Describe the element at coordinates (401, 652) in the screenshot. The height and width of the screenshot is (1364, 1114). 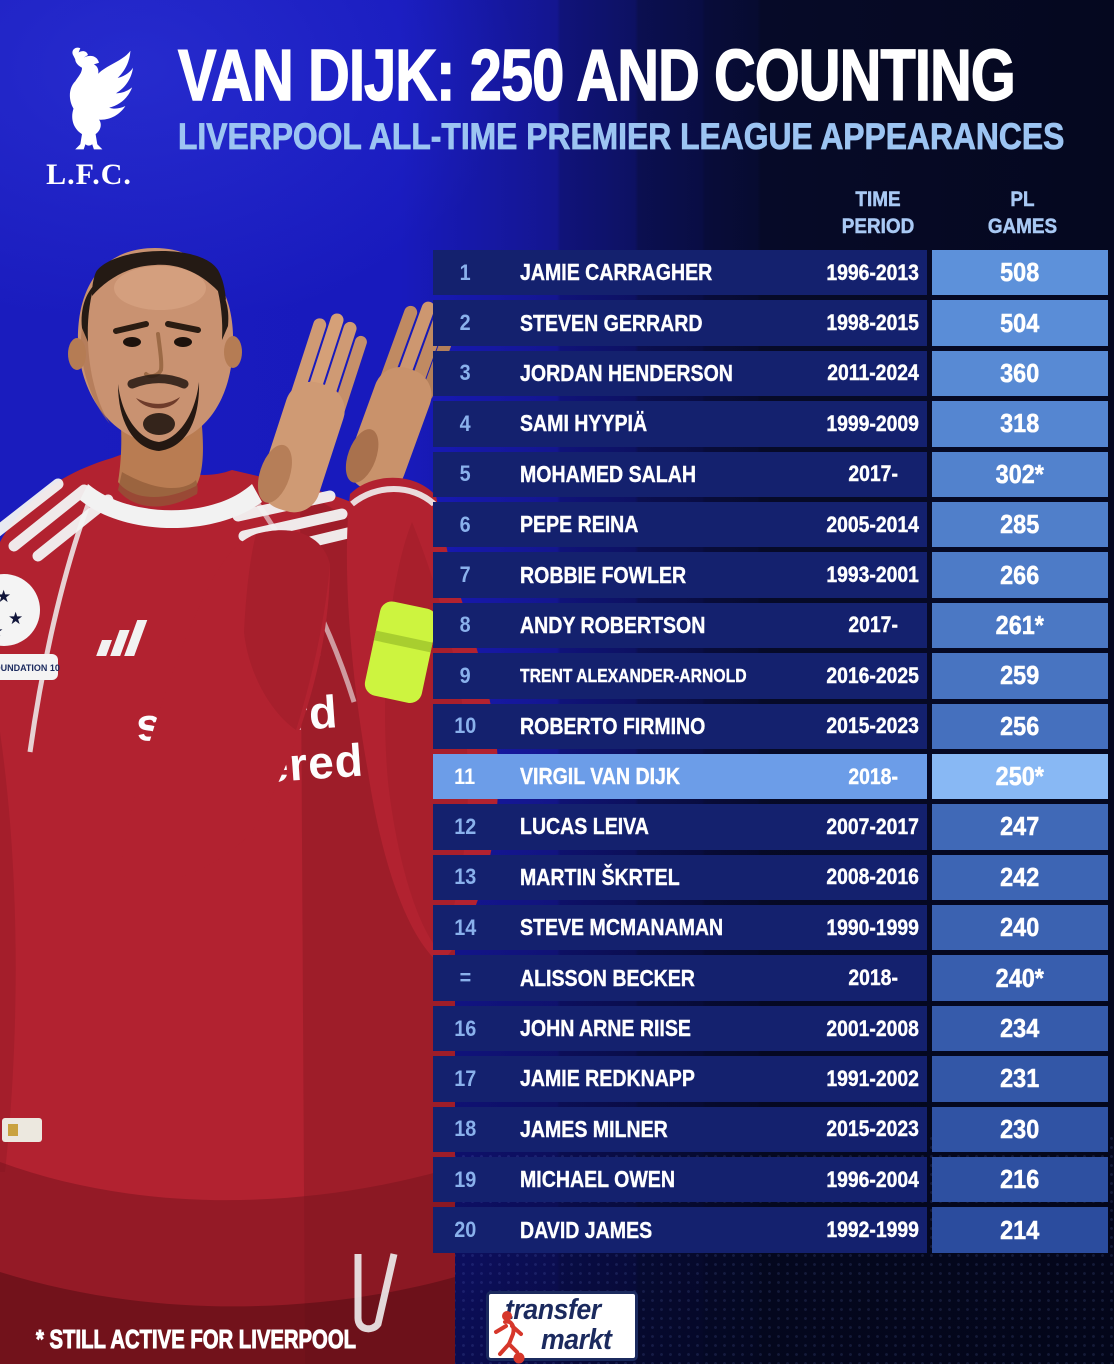
I see `captain-armband` at that location.